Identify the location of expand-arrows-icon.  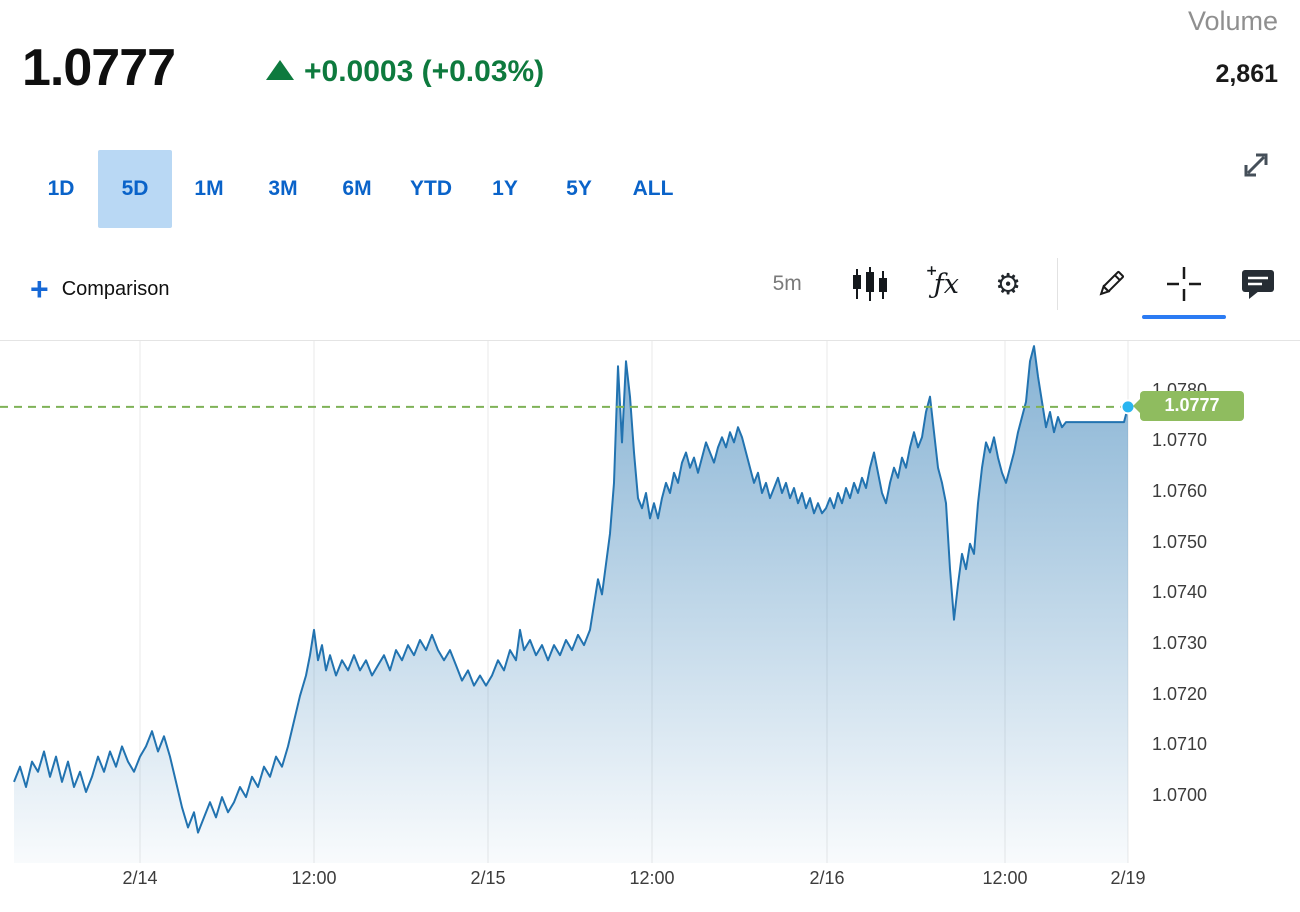
(1256, 165).